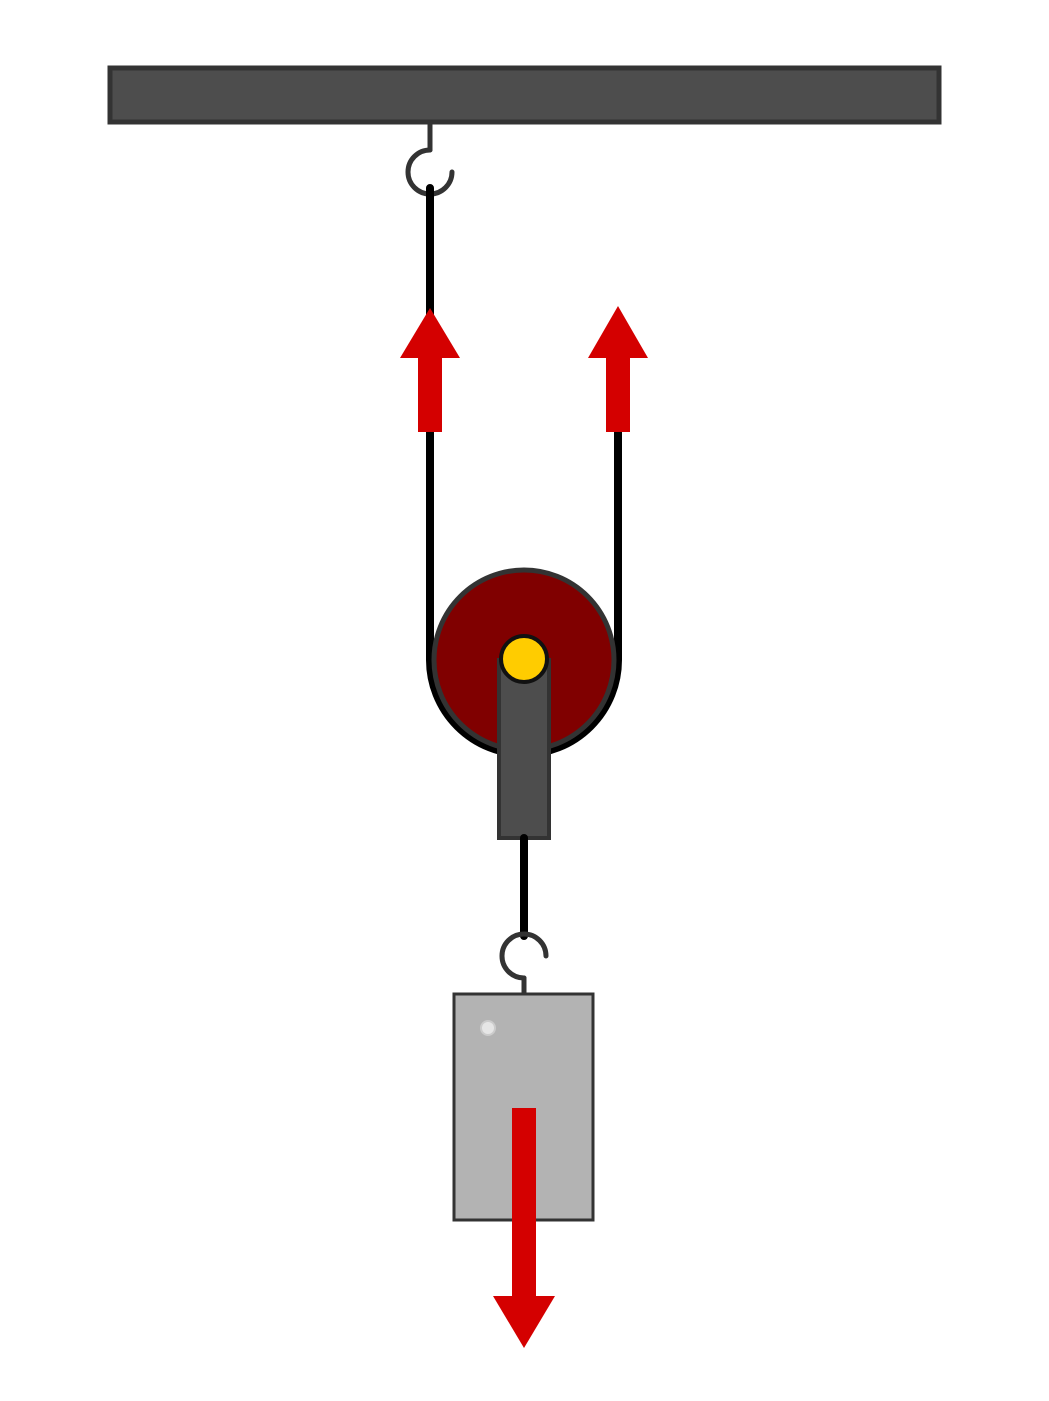 Image resolution: width=1049 pixels, height=1401 pixels. I want to click on pulley-axle, so click(524, 659).